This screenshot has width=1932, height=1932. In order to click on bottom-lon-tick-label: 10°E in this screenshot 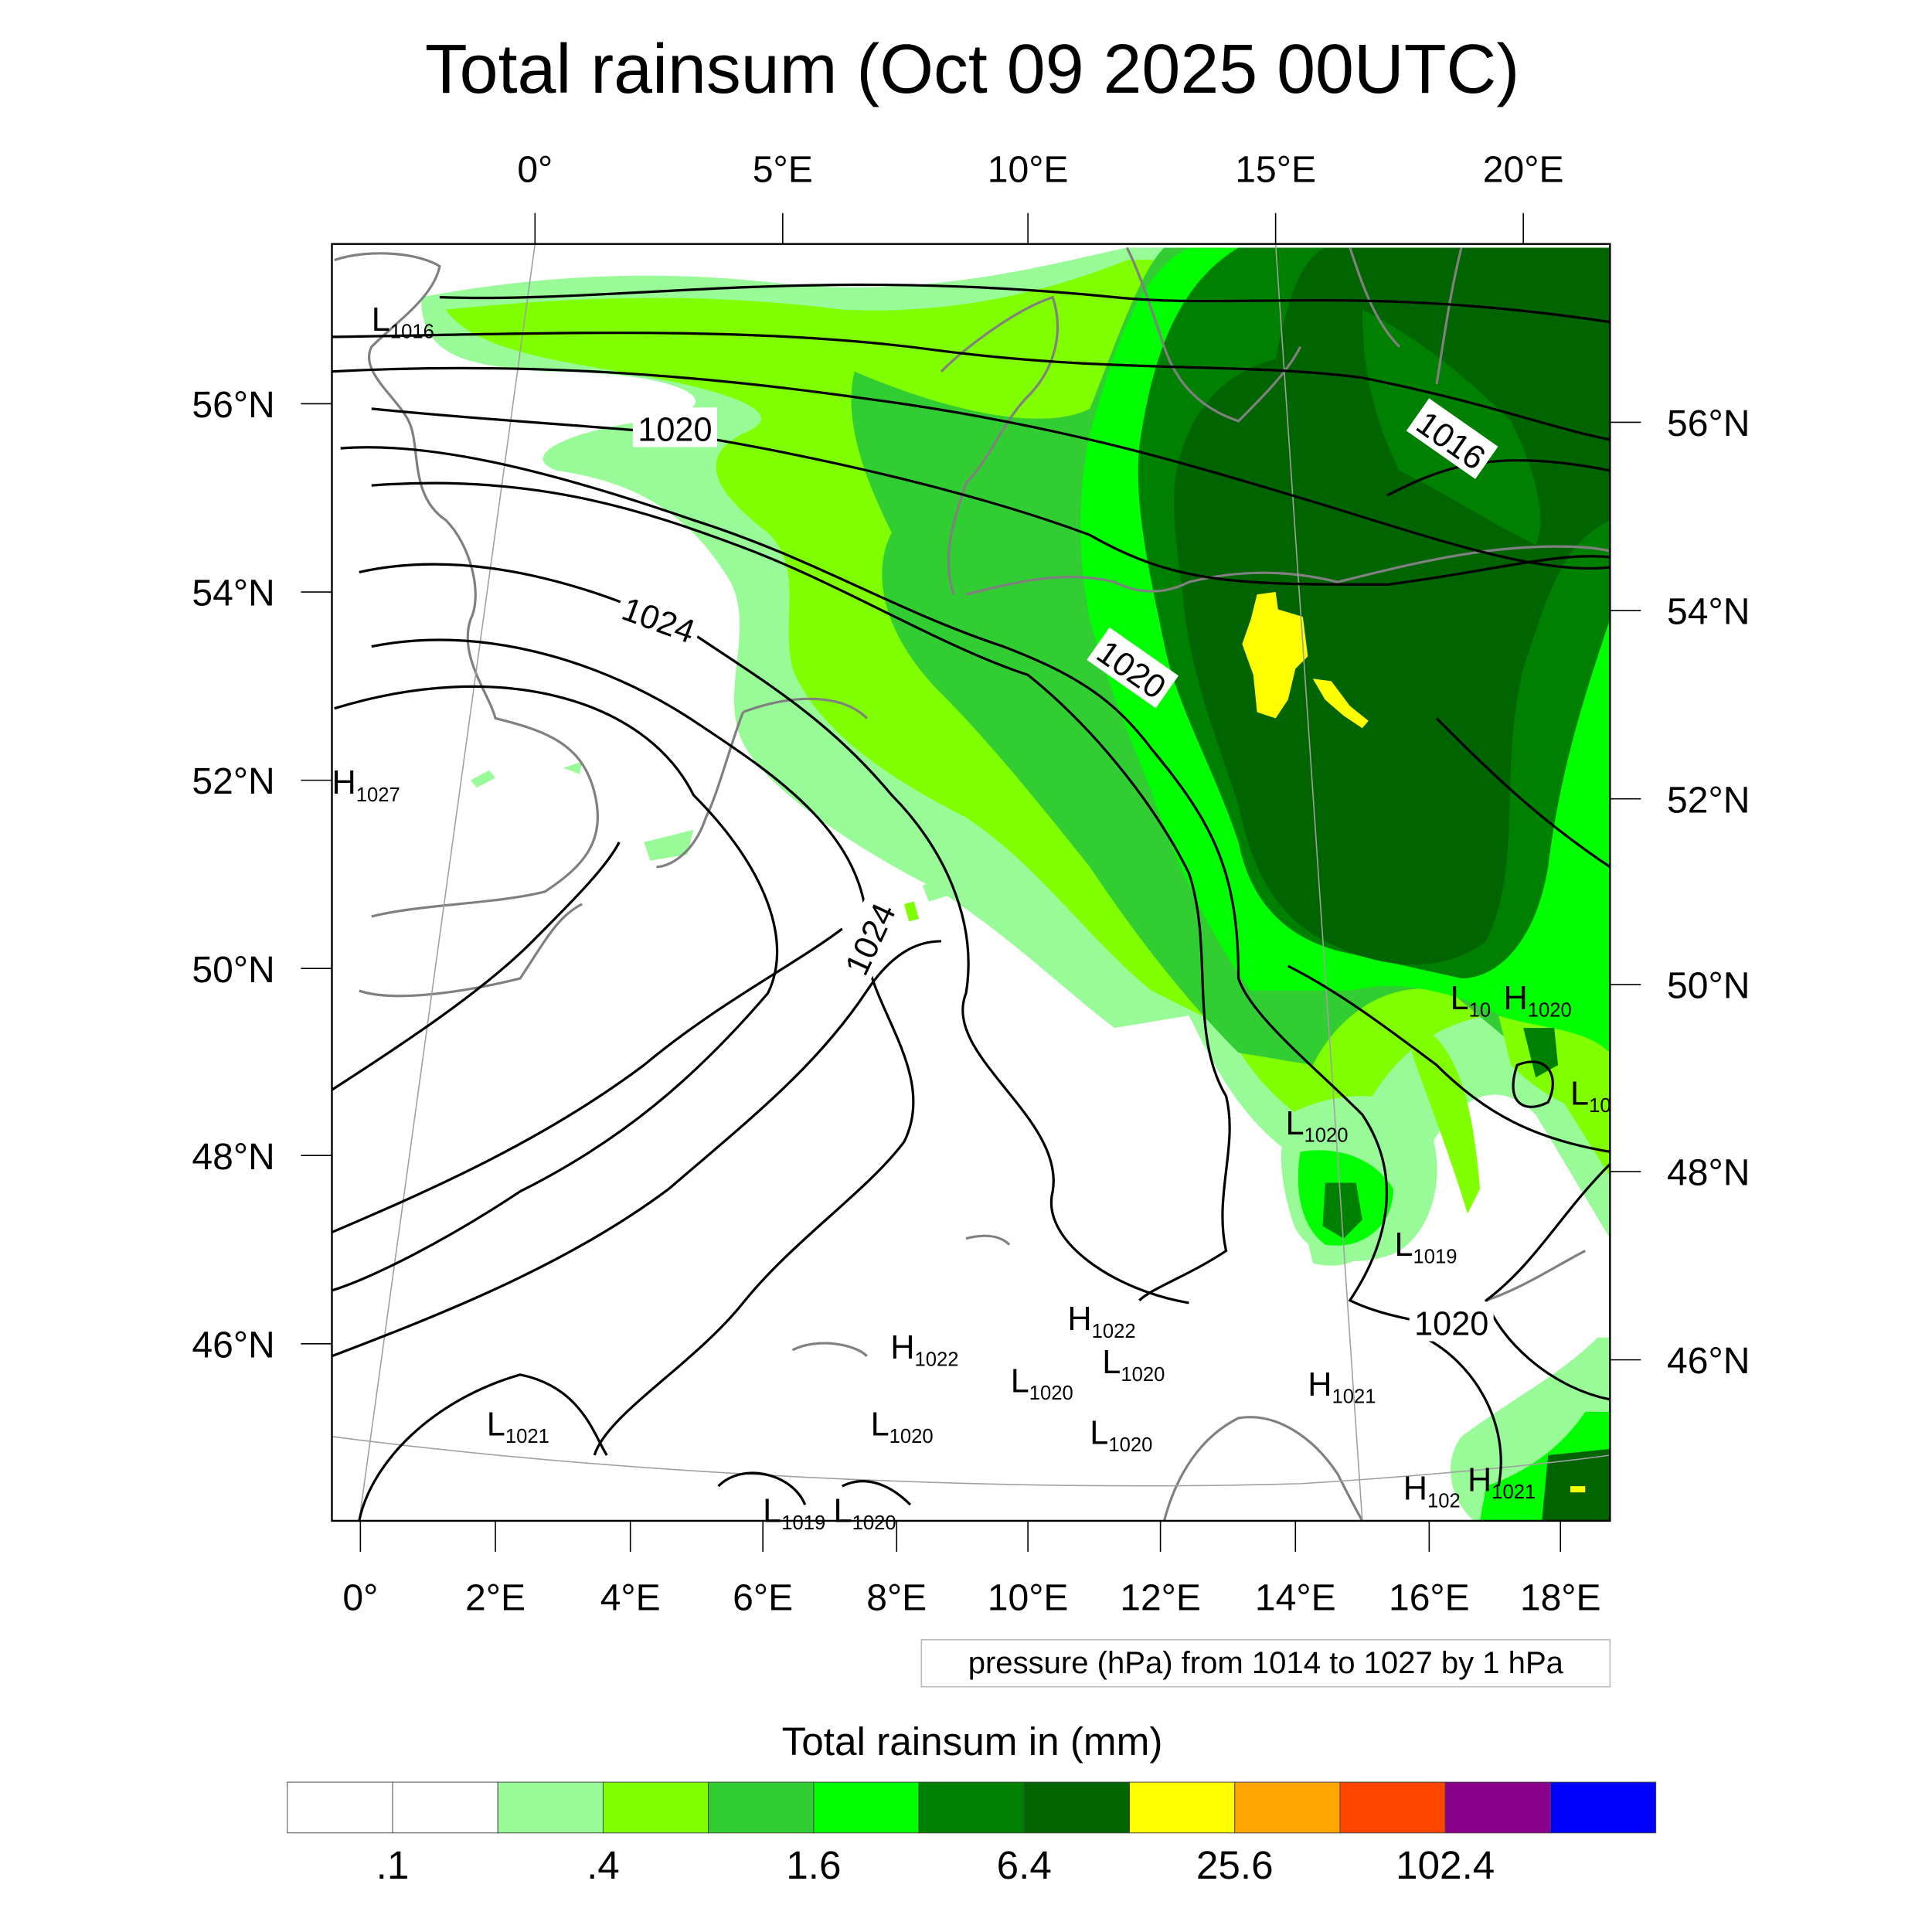, I will do `click(1028, 1598)`.